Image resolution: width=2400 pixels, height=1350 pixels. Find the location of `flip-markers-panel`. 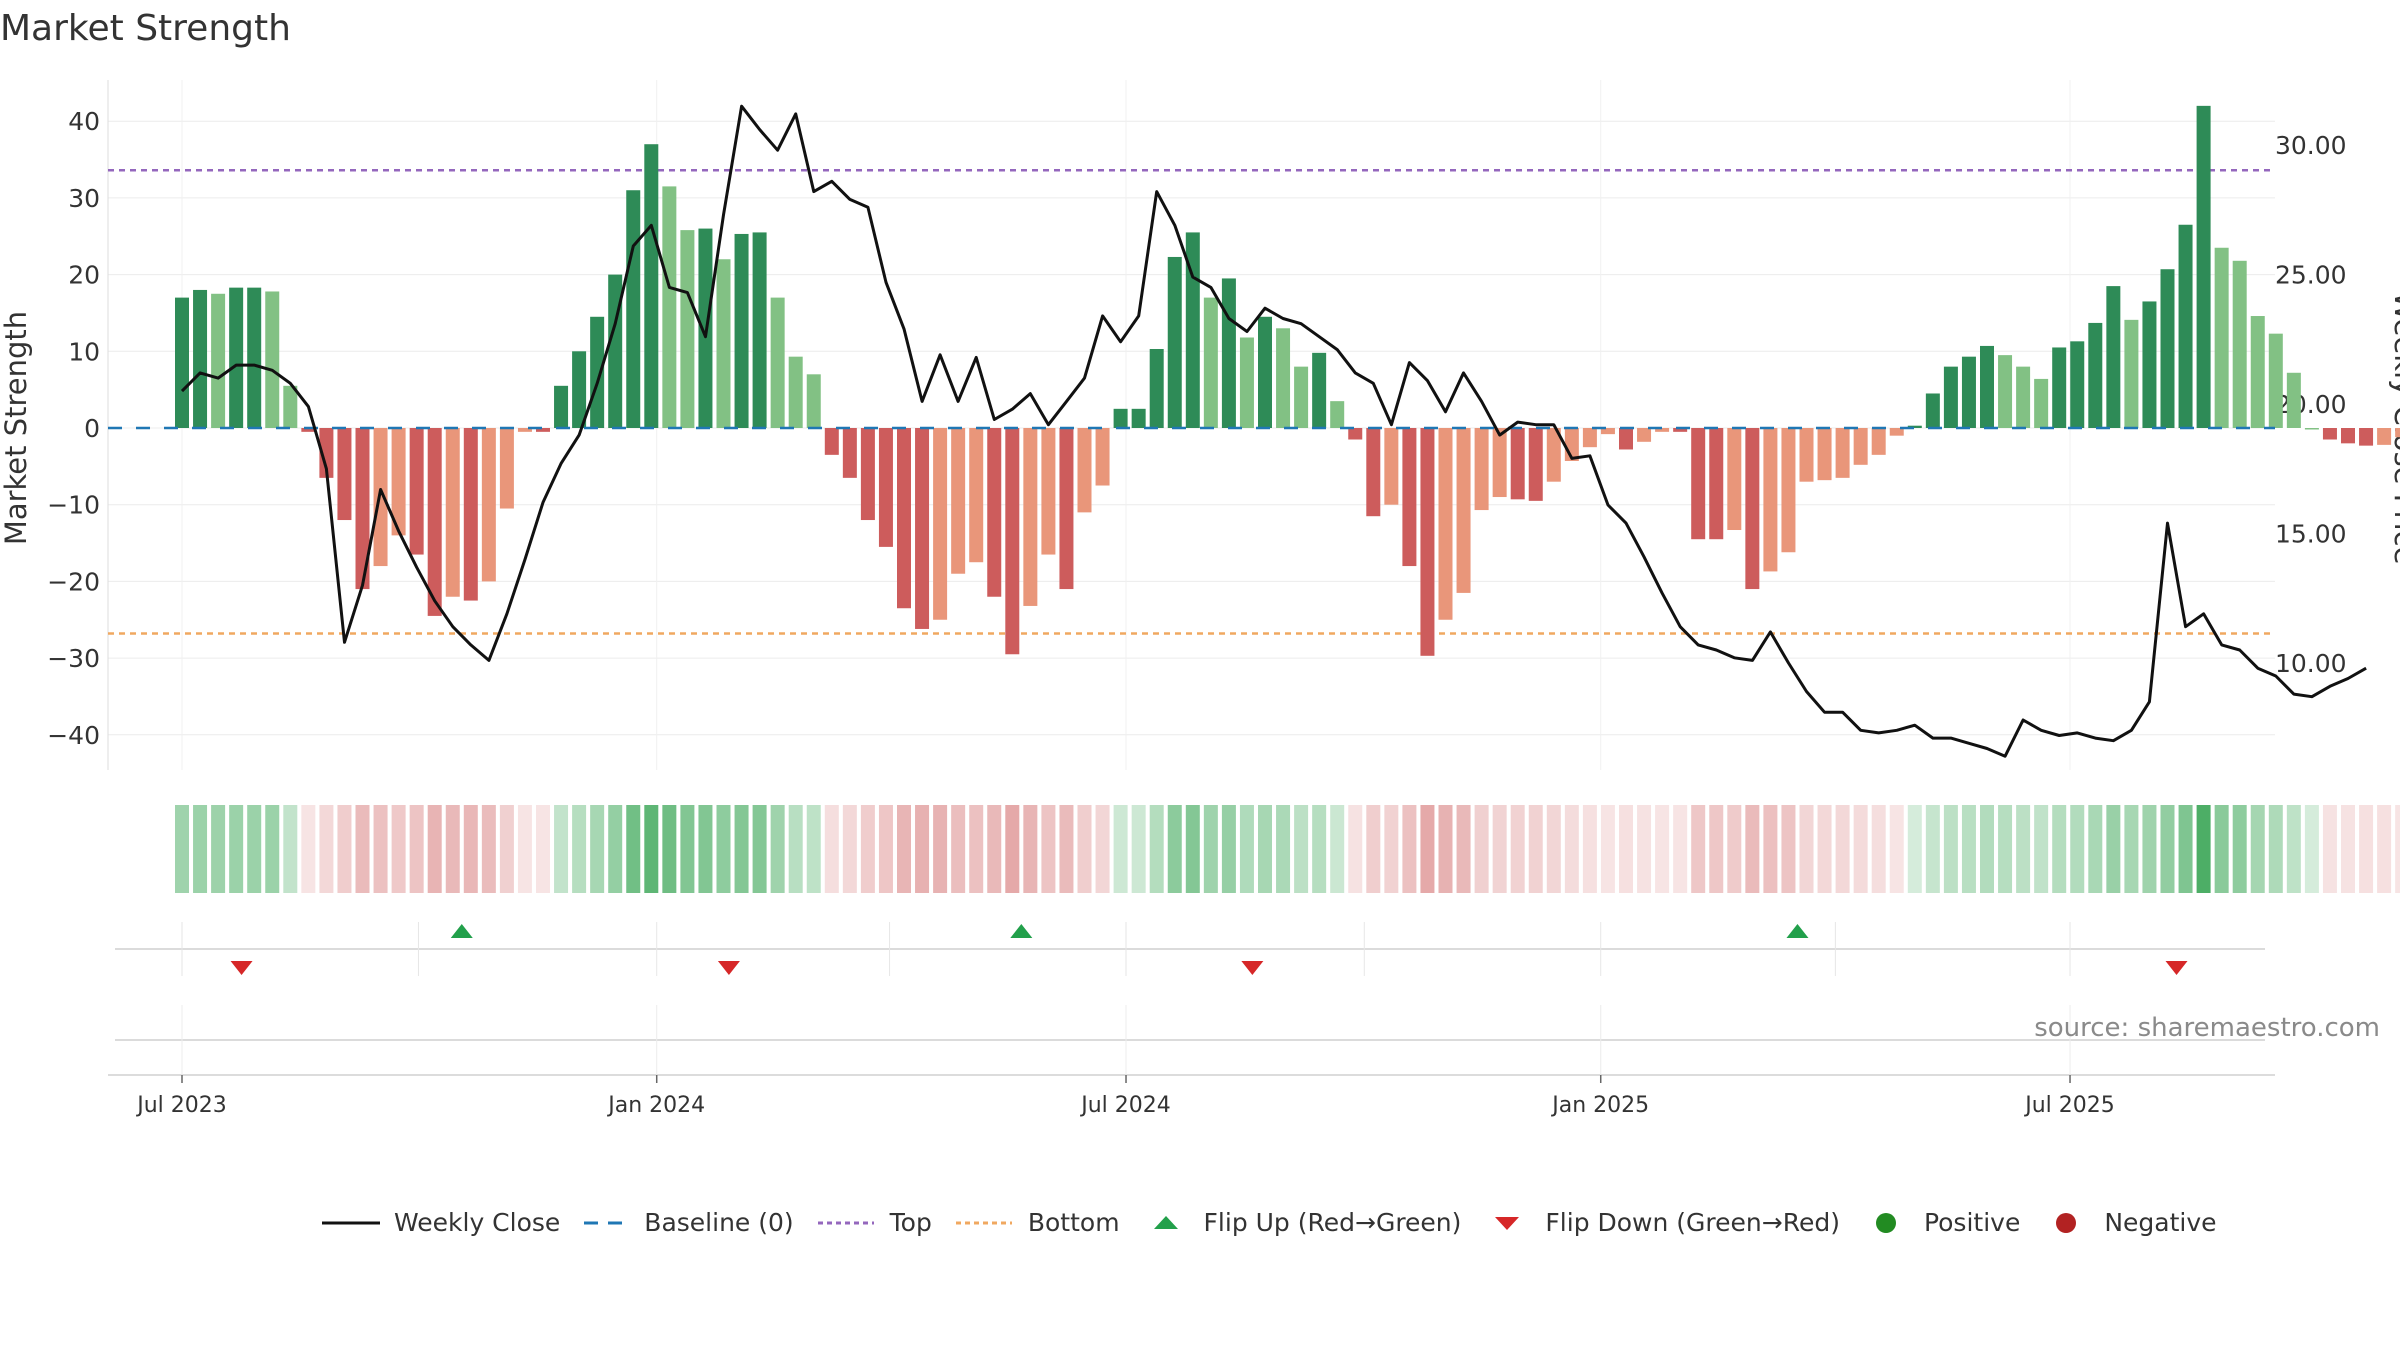

flip-markers-panel is located at coordinates (1191, 999).